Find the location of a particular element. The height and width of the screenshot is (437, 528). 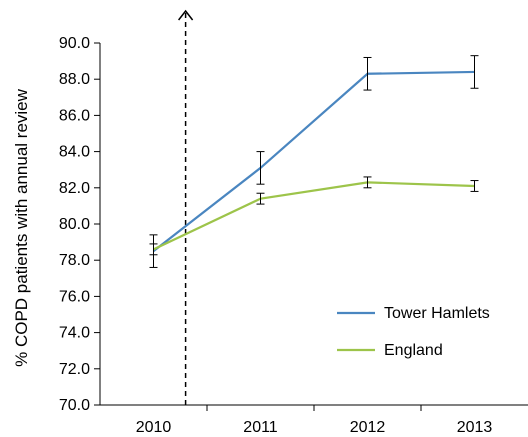

y-tick-label: 82.0 is located at coordinates (74, 188).